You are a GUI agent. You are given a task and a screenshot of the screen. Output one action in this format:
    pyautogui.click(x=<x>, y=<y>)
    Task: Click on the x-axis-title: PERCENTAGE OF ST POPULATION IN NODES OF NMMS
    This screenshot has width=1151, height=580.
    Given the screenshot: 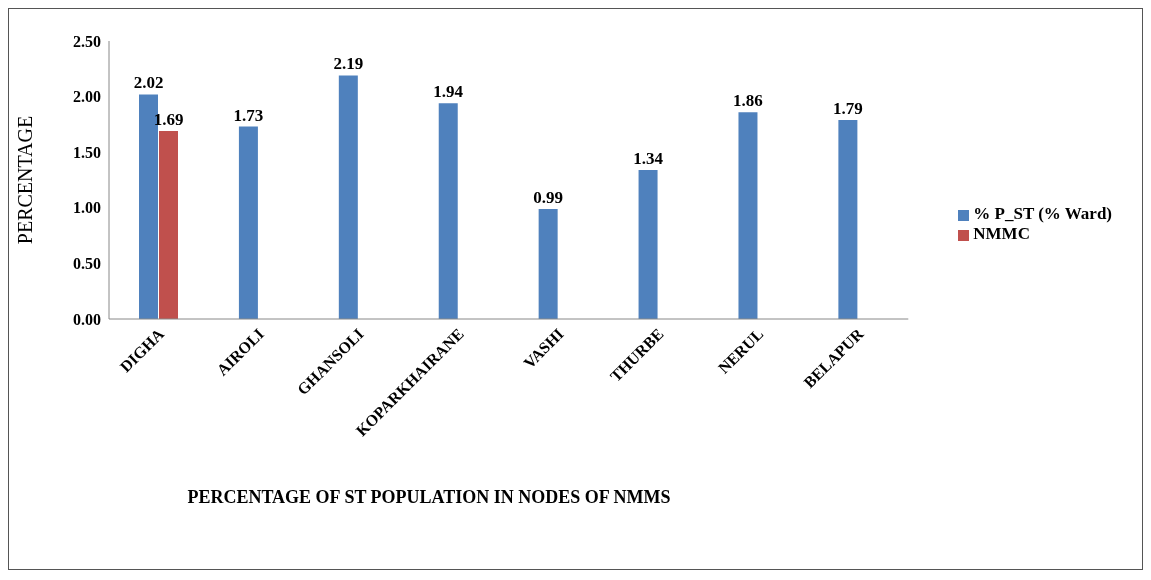 What is the action you would take?
    pyautogui.click(x=429, y=497)
    